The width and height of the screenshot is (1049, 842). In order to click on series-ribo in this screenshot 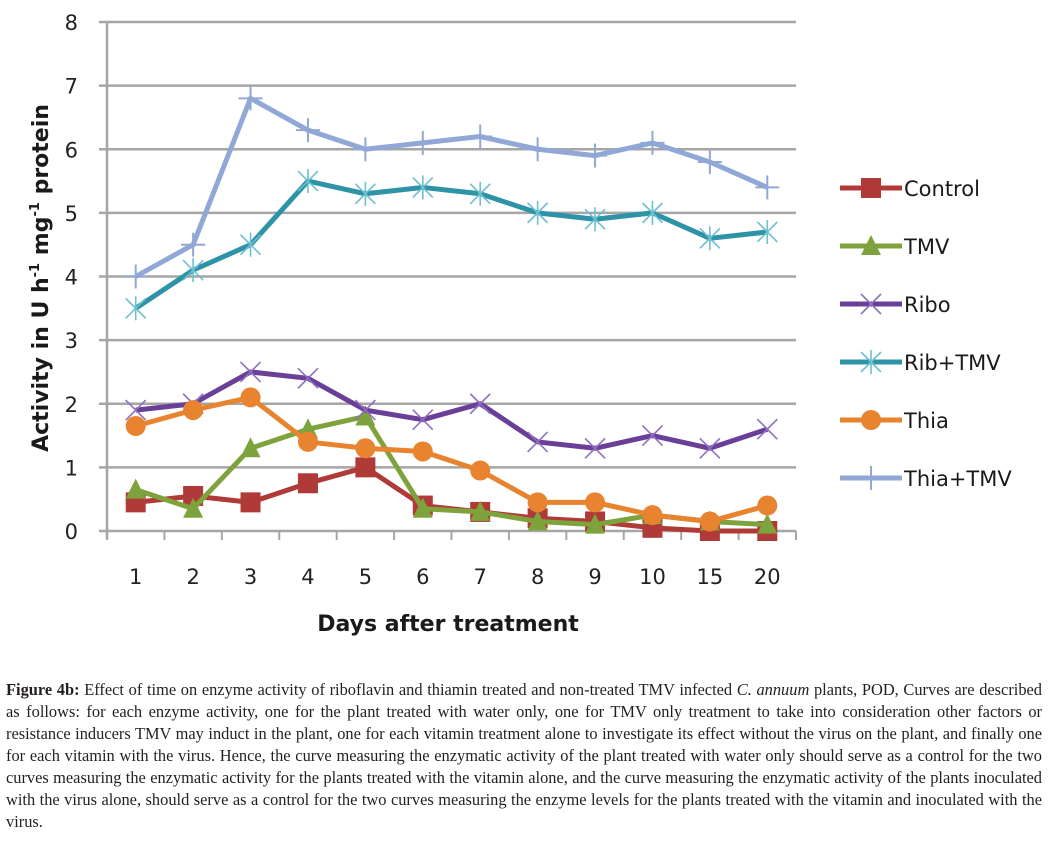, I will do `click(451, 410)`.